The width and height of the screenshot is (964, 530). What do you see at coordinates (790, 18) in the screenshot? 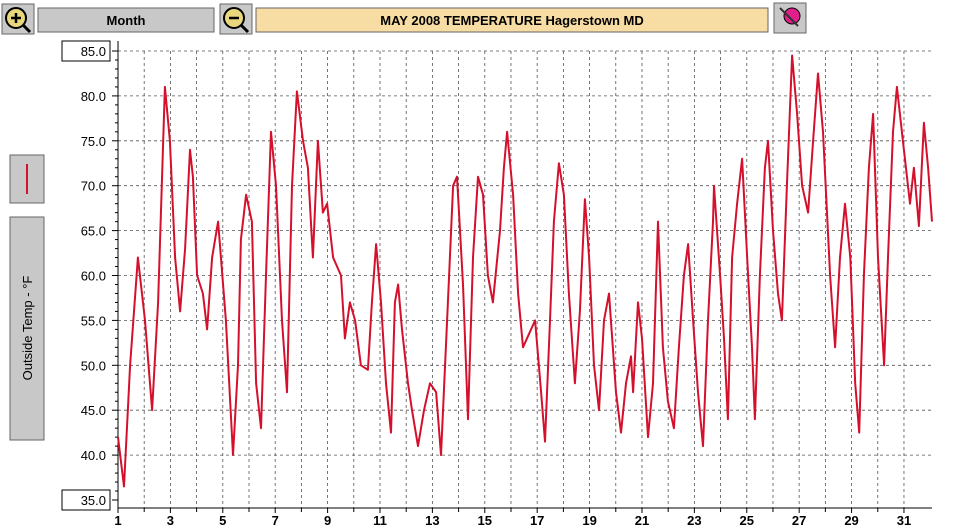
I see `print-button` at bounding box center [790, 18].